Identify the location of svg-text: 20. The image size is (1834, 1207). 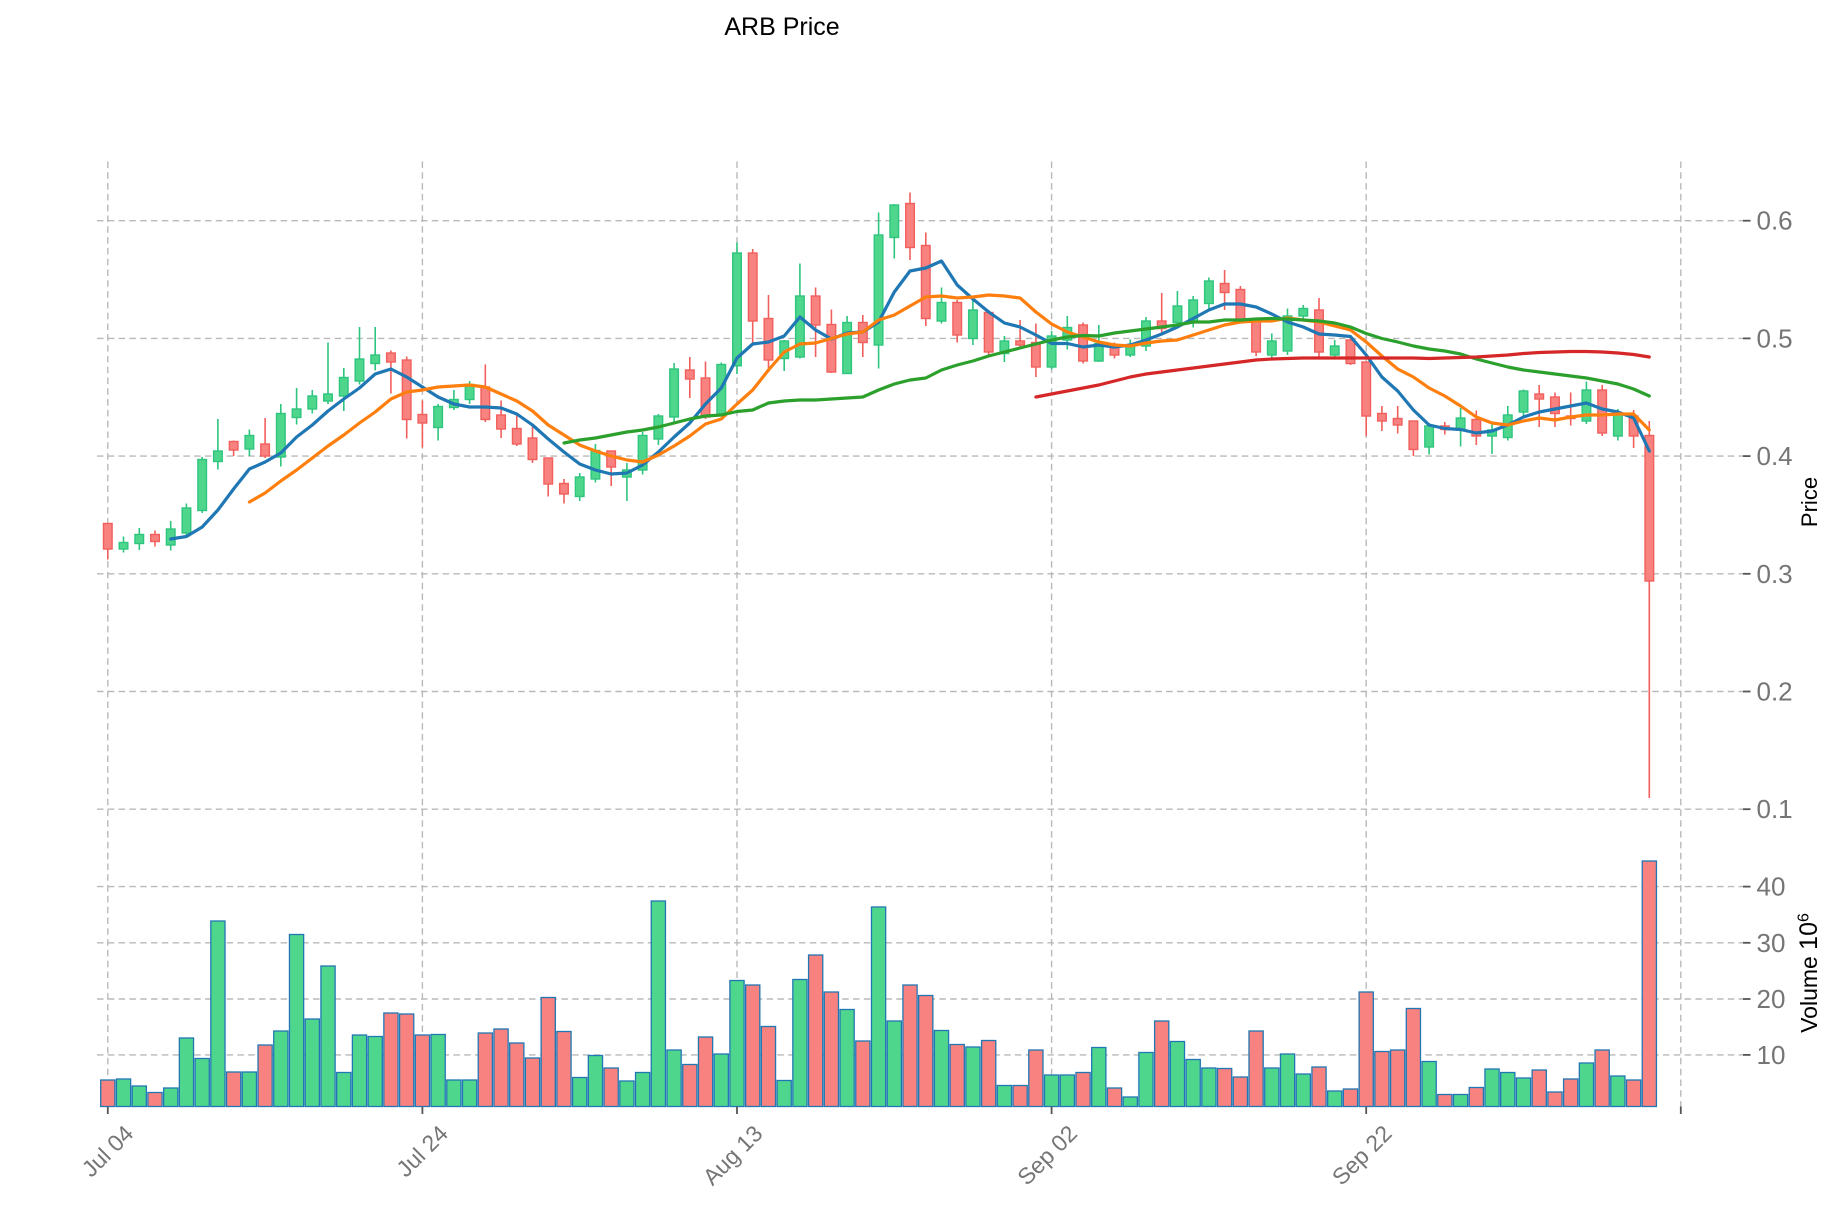
(1771, 999).